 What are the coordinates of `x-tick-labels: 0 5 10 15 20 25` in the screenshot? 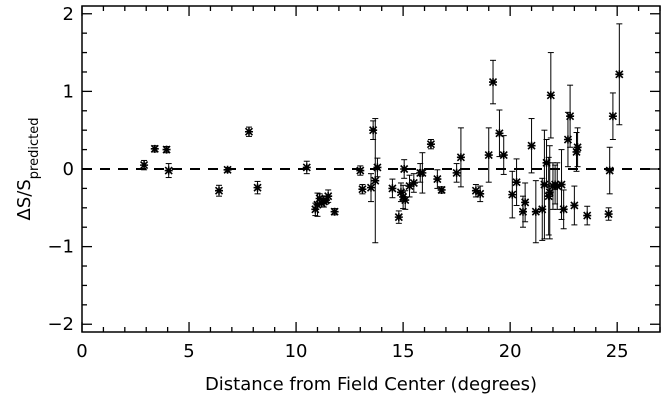 It's located at (352, 351).